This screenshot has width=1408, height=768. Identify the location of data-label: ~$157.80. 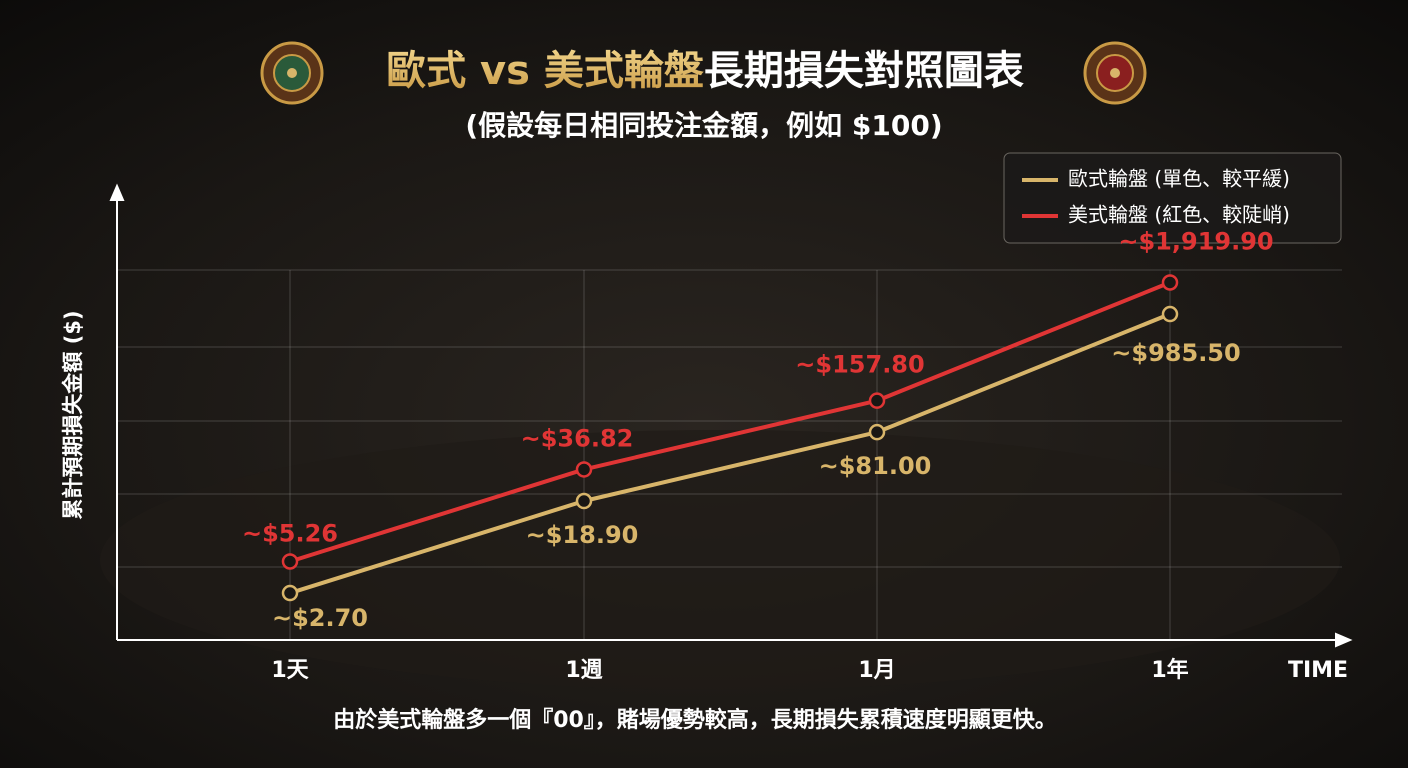
(859, 365).